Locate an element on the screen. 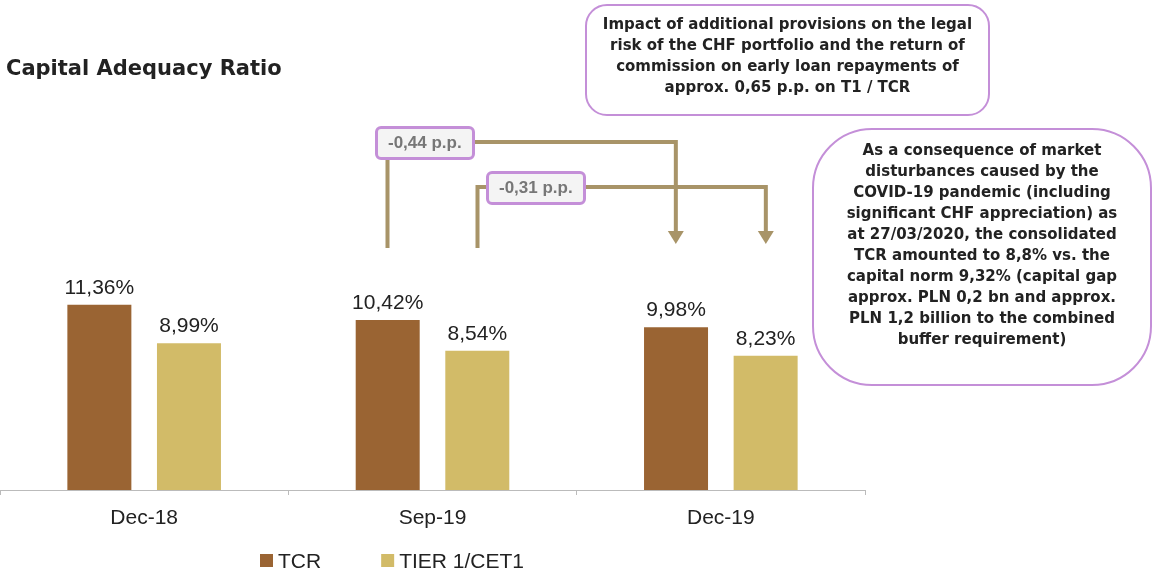 This screenshot has height=576, width=1154. speech-bubble: As a consequence of market disturbances caused by the COVID-19 pandemic (including significant CHF appreciation) as at 27/03/2020, the consolidated TCR amounted to 8,8% vs. the capital norm 9,32% (capital gap approx. PLN 0,2 bn and approx. PLN 1,2 billion to the combined buffer requirement) is located at coordinates (982, 257).